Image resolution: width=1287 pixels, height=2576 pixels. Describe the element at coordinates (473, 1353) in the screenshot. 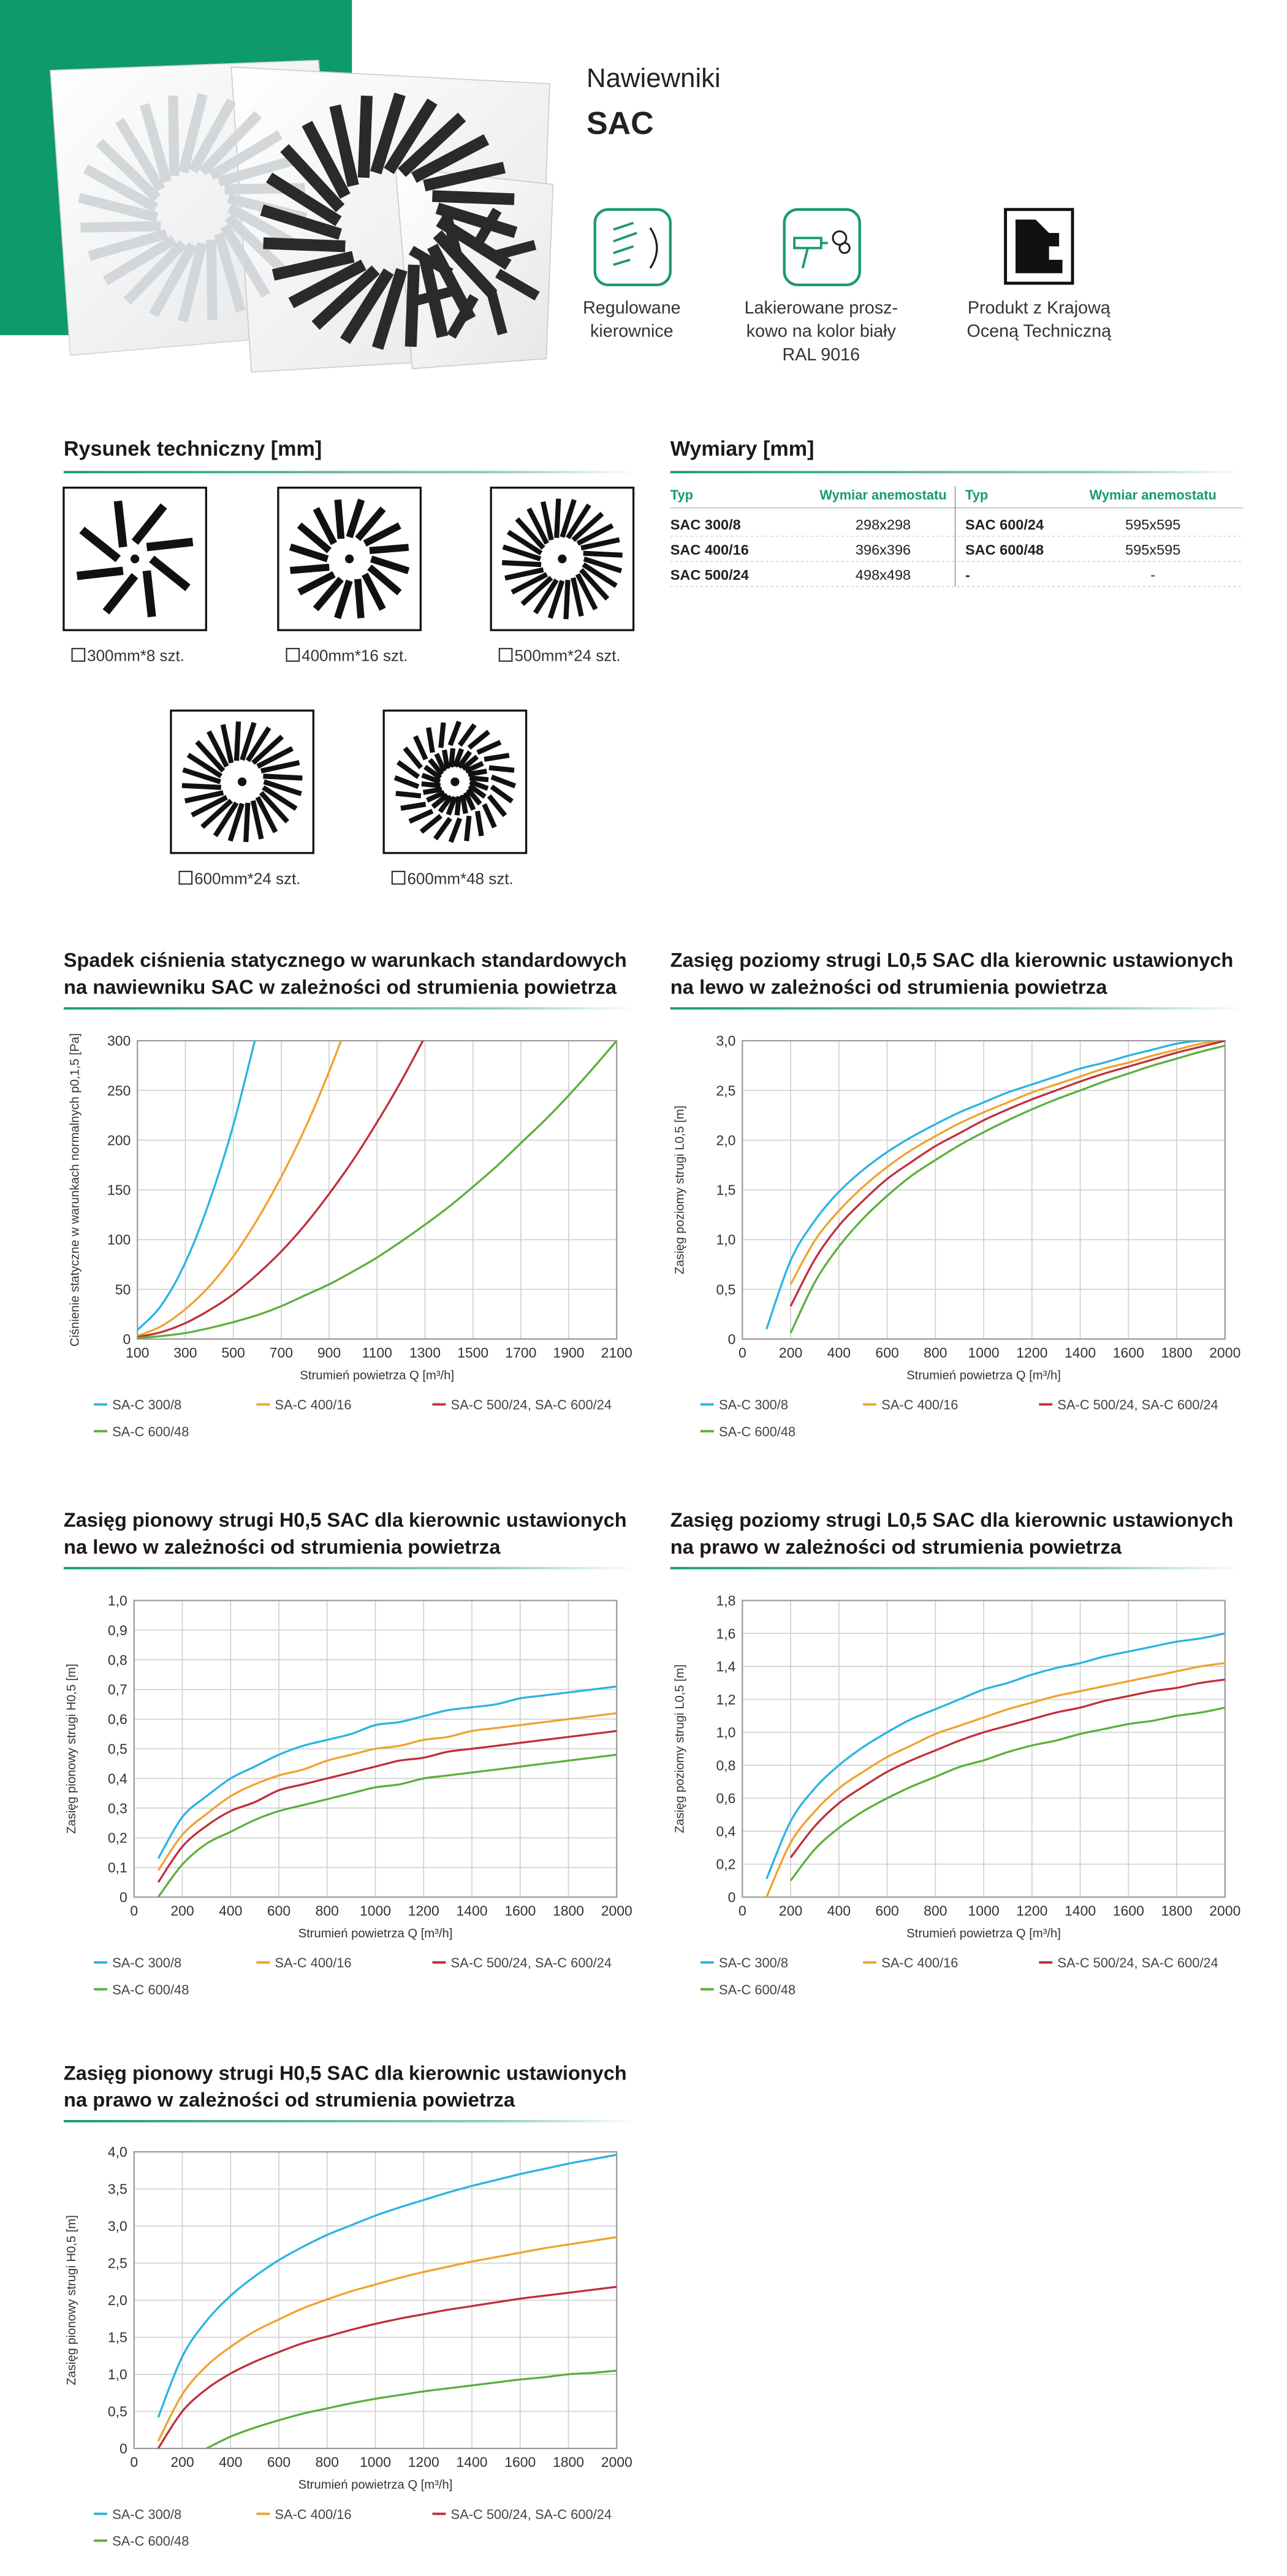

I see `x-tick-label: 1500` at that location.